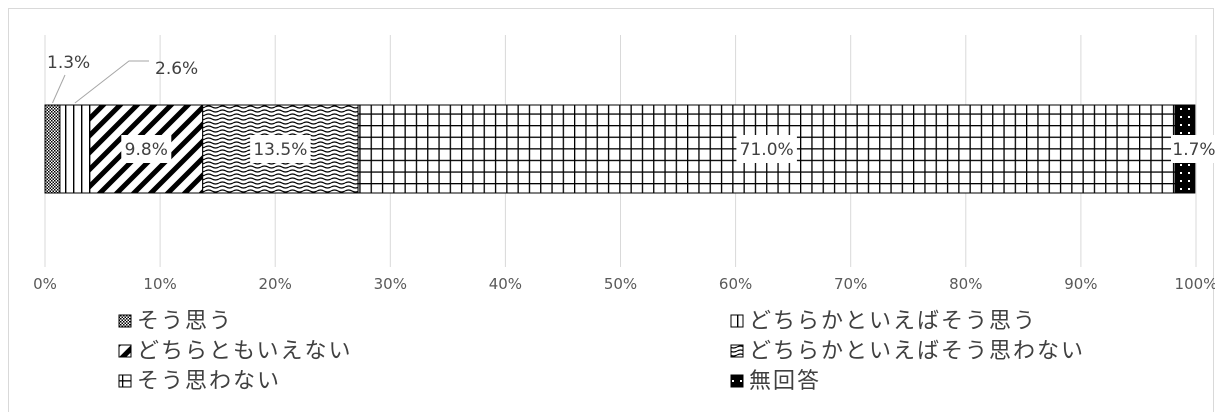 This screenshot has height=417, width=1220. I want to click on x-tick-label: 30%, so click(390, 284).